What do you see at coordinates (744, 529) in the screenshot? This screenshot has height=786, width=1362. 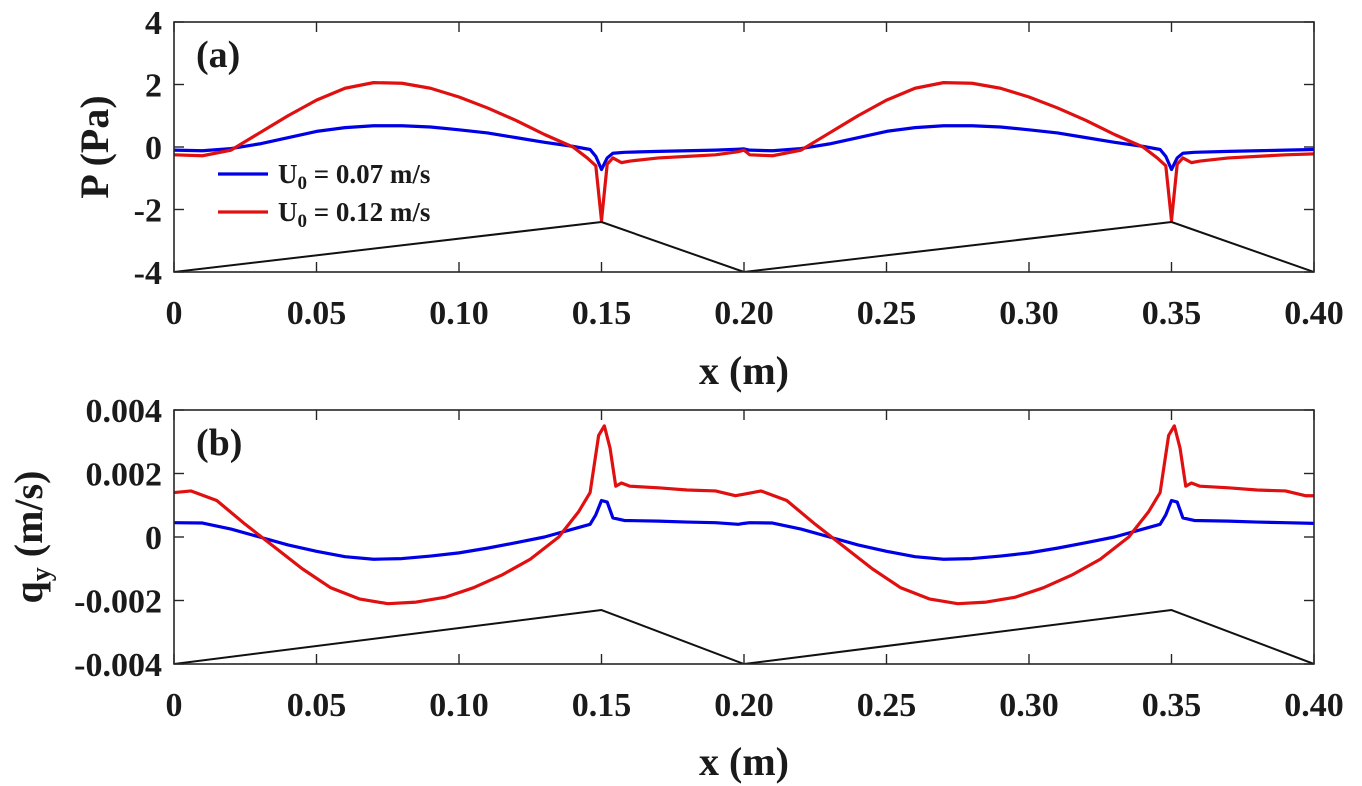 I see `series-line-u0-0-07-m-s` at bounding box center [744, 529].